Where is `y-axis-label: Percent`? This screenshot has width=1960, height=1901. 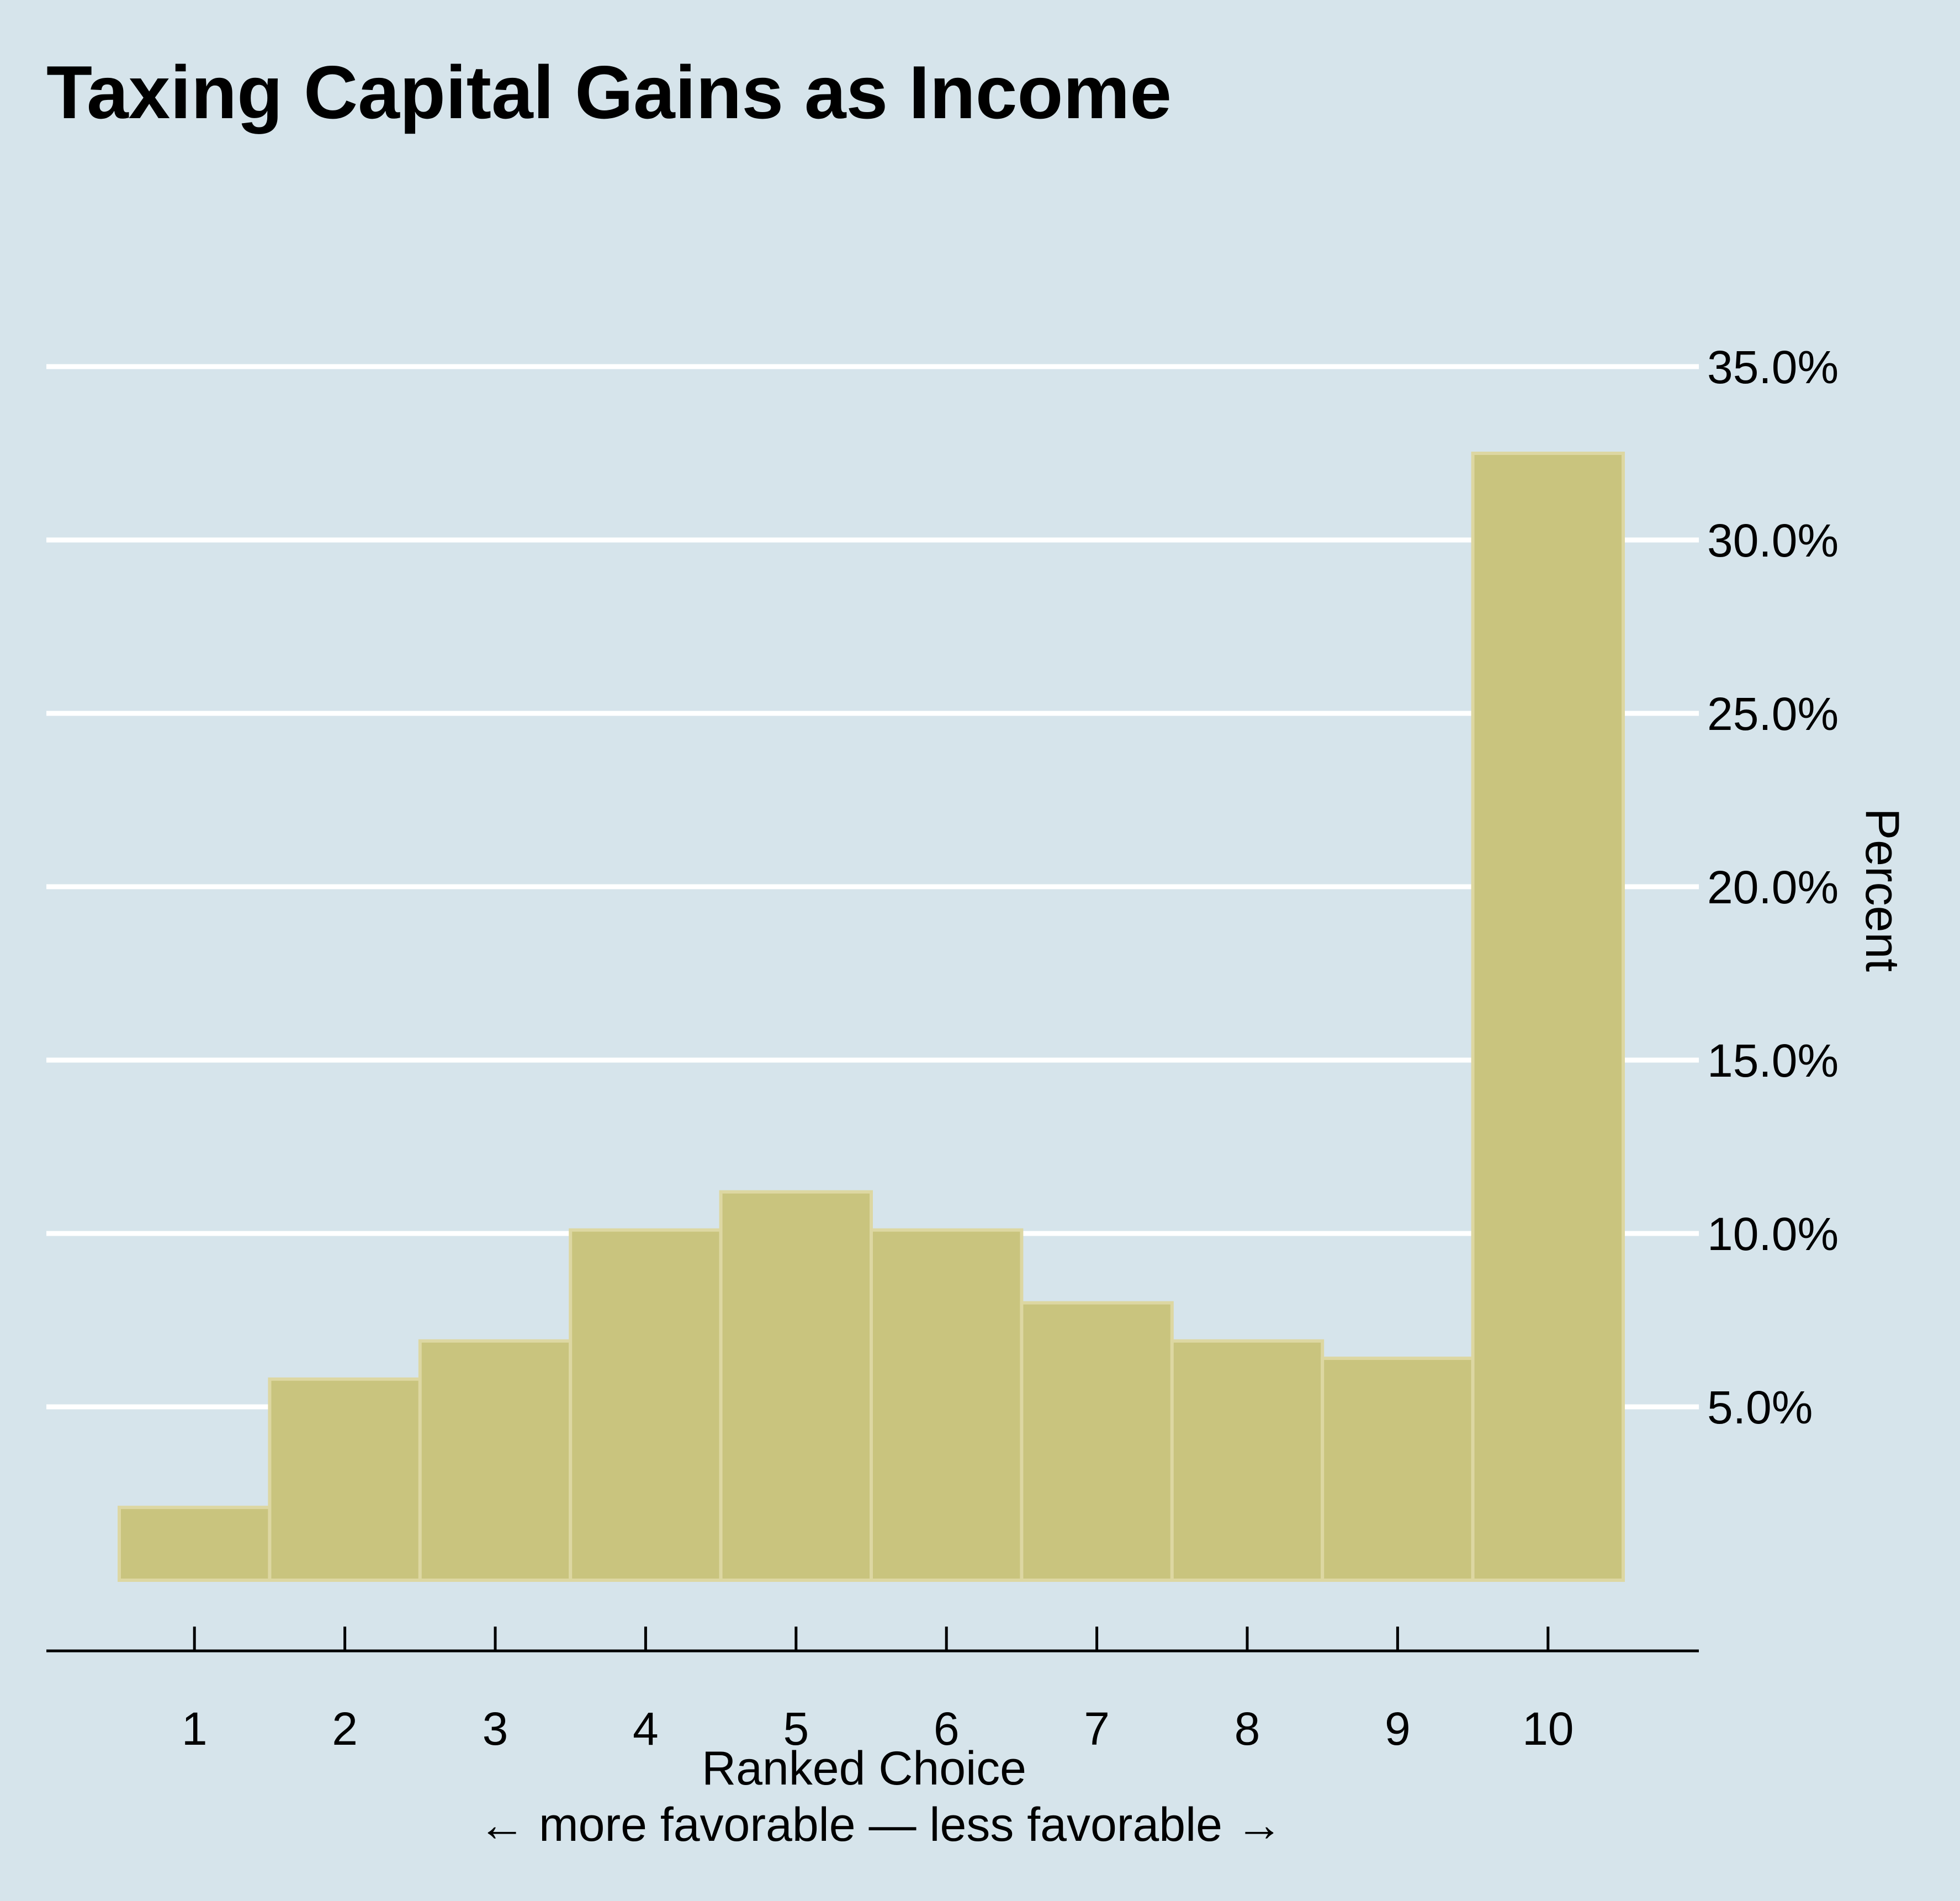
y-axis-label: Percent is located at coordinates (1883, 890).